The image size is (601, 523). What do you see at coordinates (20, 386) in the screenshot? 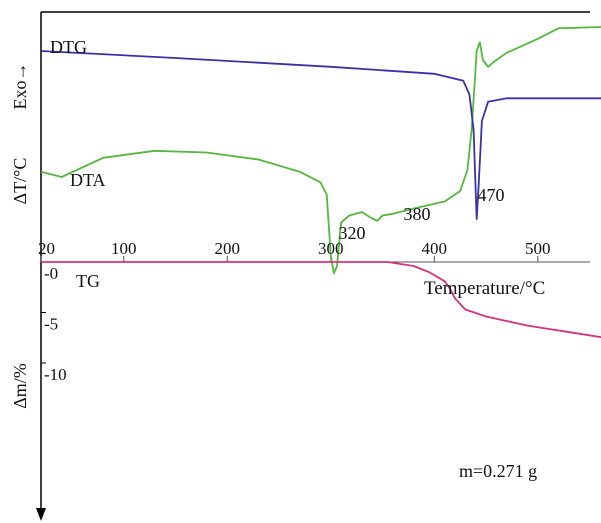
I see `lower-y-axis-label: Δm/%` at bounding box center [20, 386].